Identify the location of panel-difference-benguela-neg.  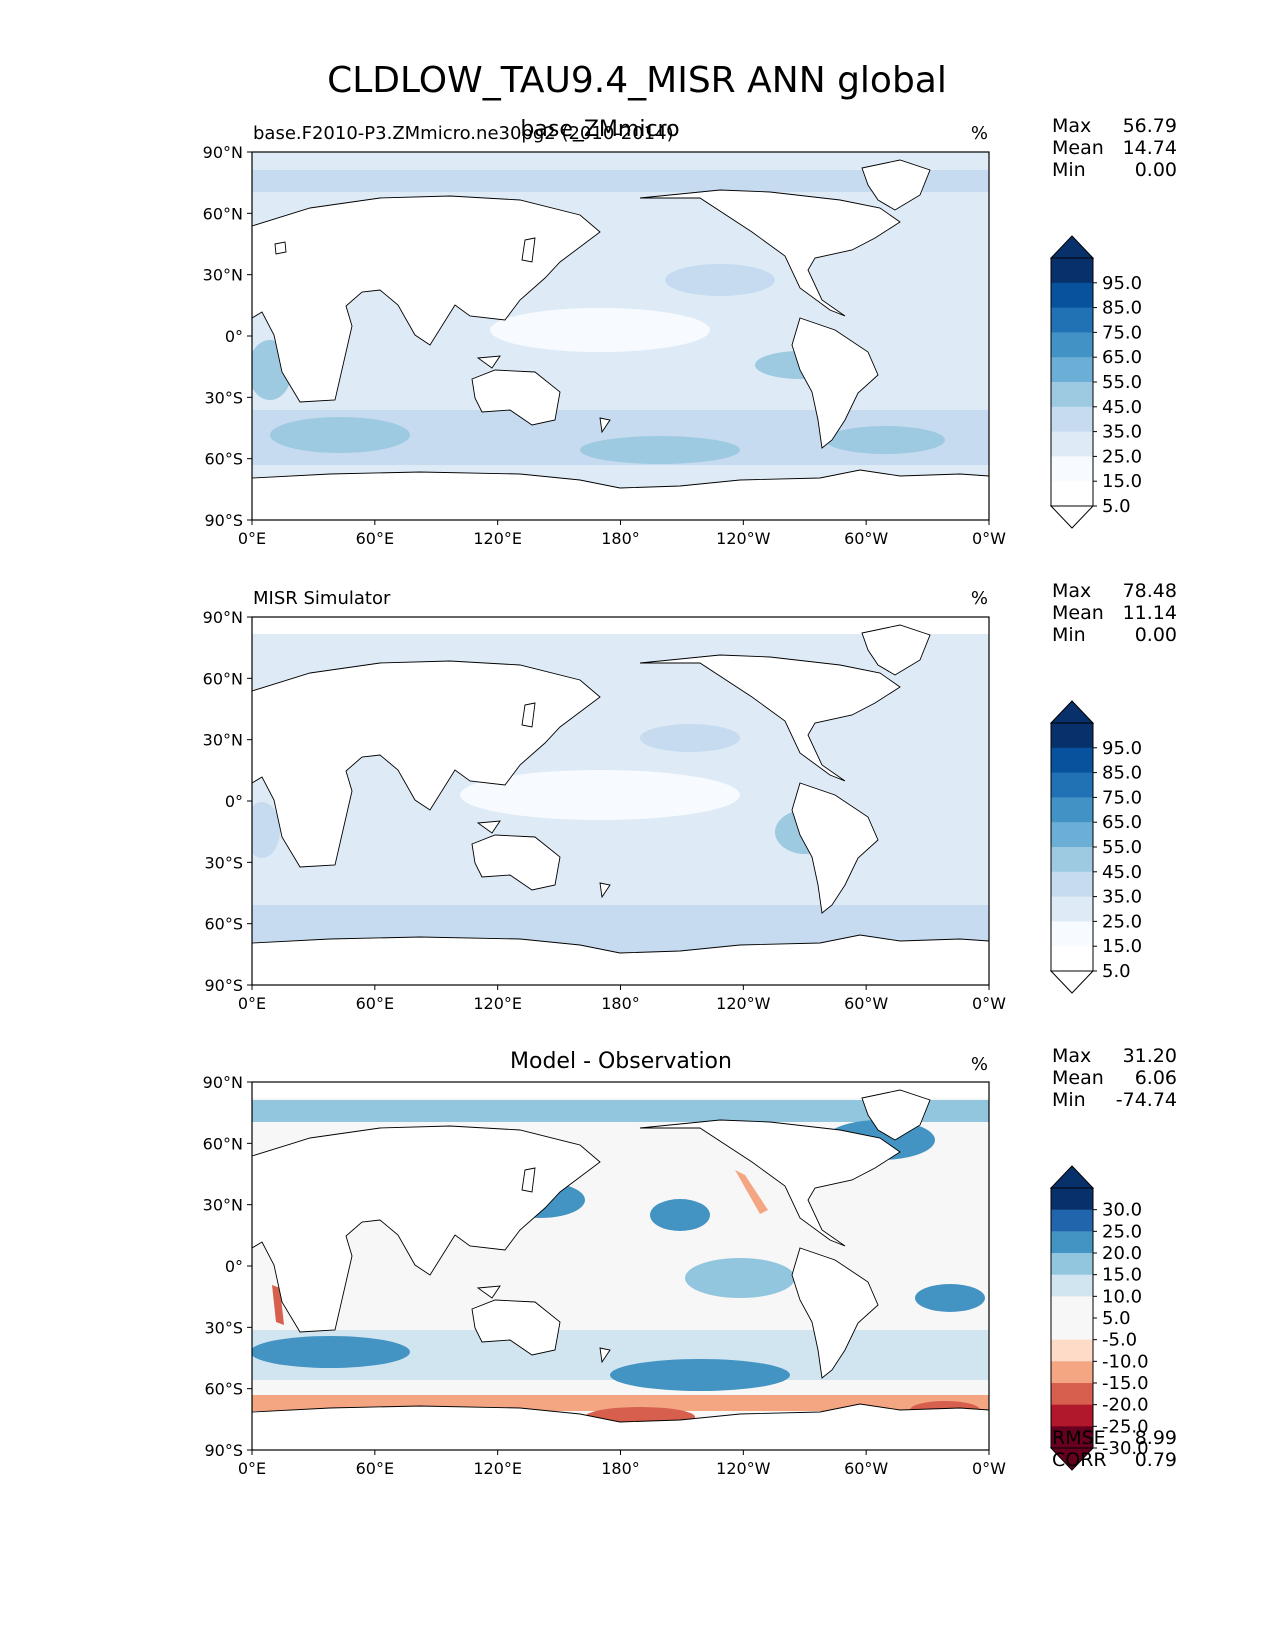
(278, 1305).